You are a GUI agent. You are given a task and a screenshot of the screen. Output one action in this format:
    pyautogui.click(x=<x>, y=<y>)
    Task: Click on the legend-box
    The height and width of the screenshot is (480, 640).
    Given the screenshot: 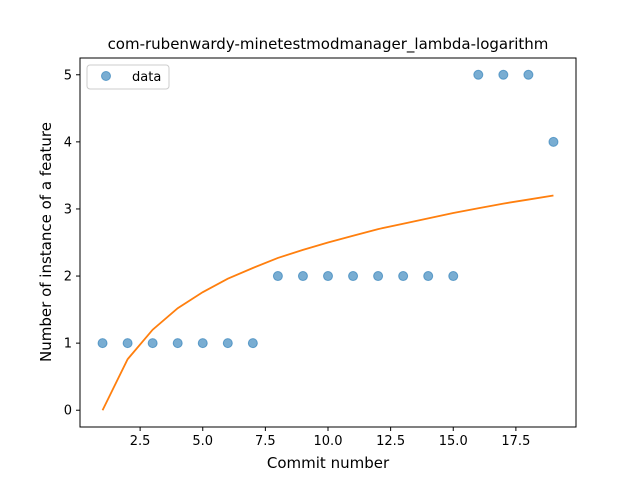 What is the action you would take?
    pyautogui.click(x=128, y=77)
    